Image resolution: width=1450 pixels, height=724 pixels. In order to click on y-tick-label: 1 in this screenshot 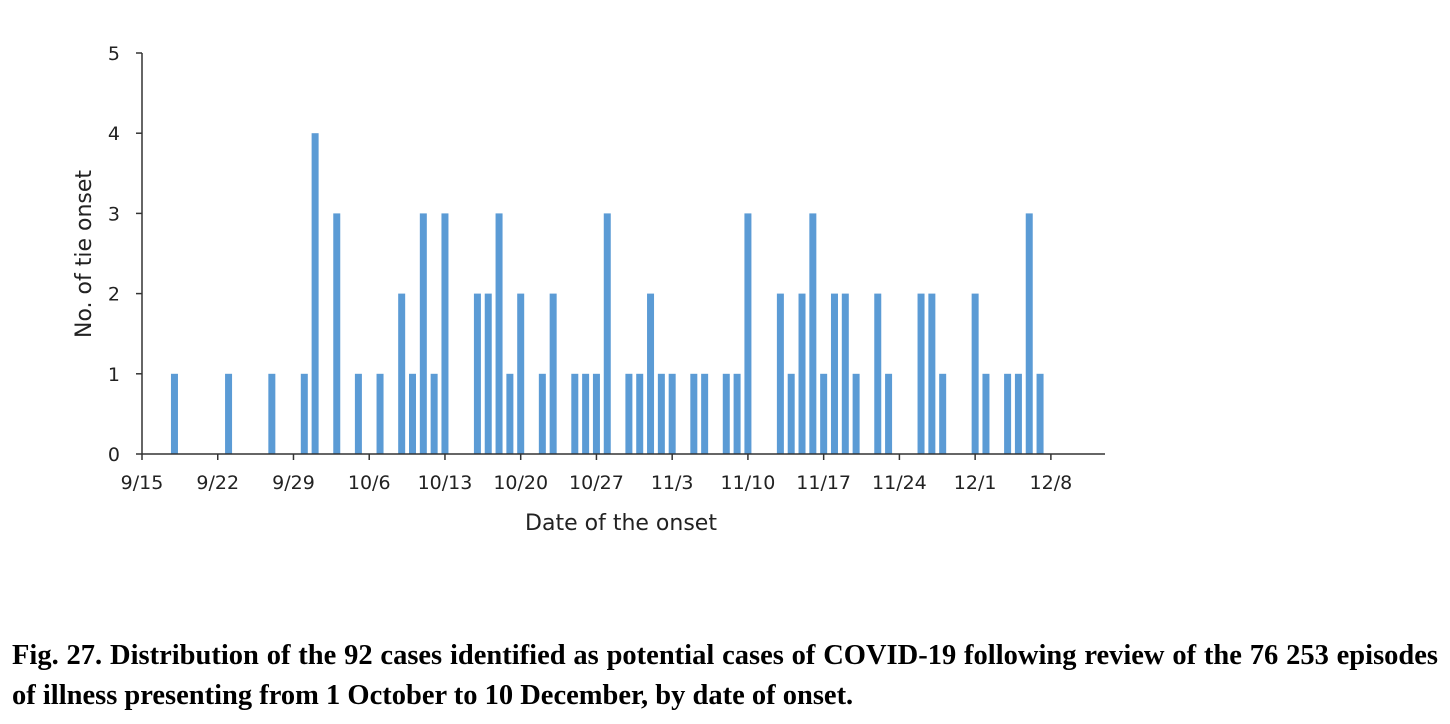, I will do `click(114, 375)`.